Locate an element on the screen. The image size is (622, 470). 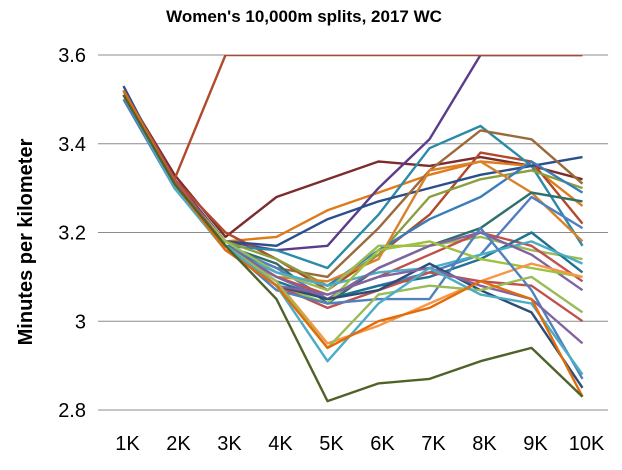
y-tick-labels: 2.8 3 3.2 3.4 3.6 is located at coordinates (72, 233).